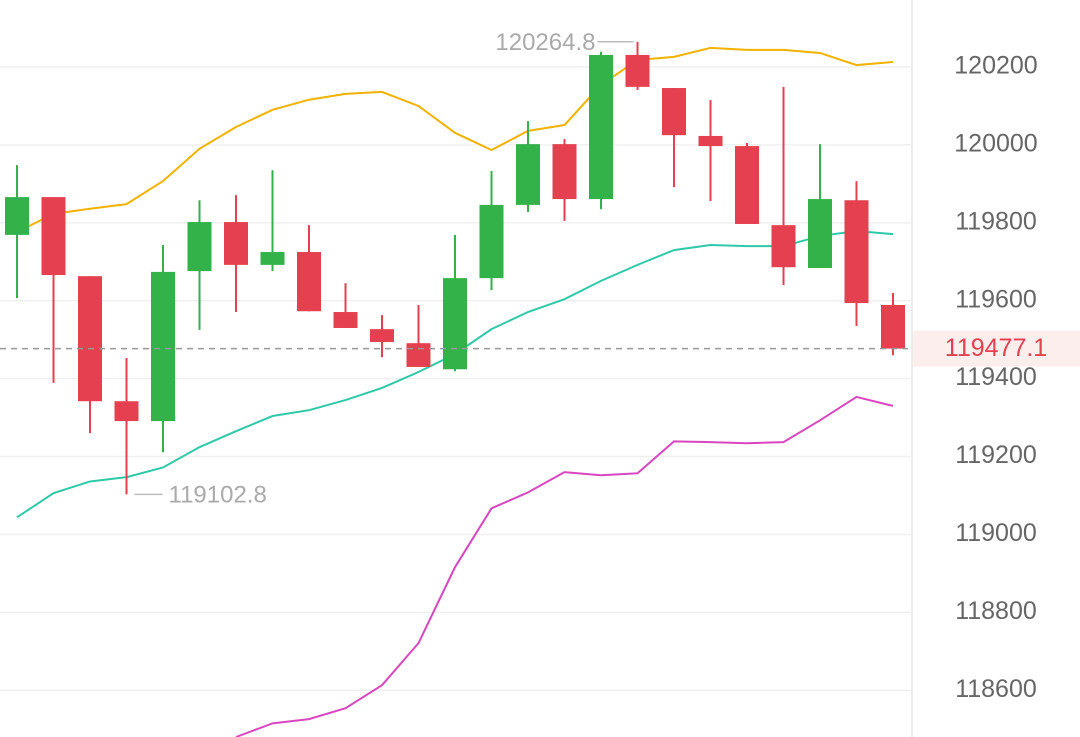 The height and width of the screenshot is (737, 1080). I want to click on price-tag: 119477.1, so click(996, 348).